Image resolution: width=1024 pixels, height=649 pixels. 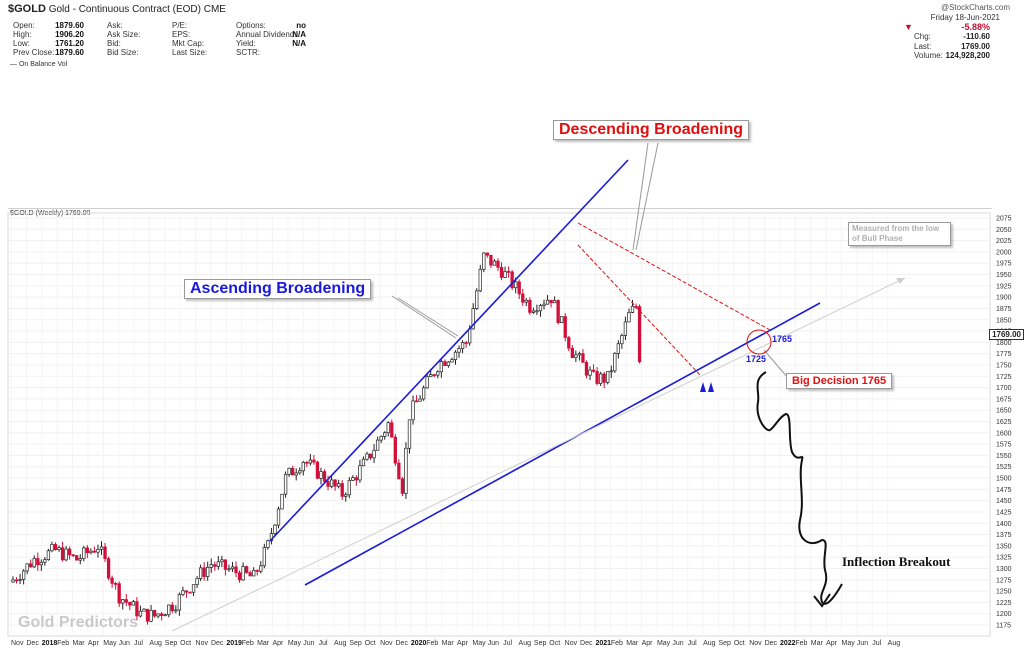 I want to click on quote-label: Low:, so click(x=21, y=43).